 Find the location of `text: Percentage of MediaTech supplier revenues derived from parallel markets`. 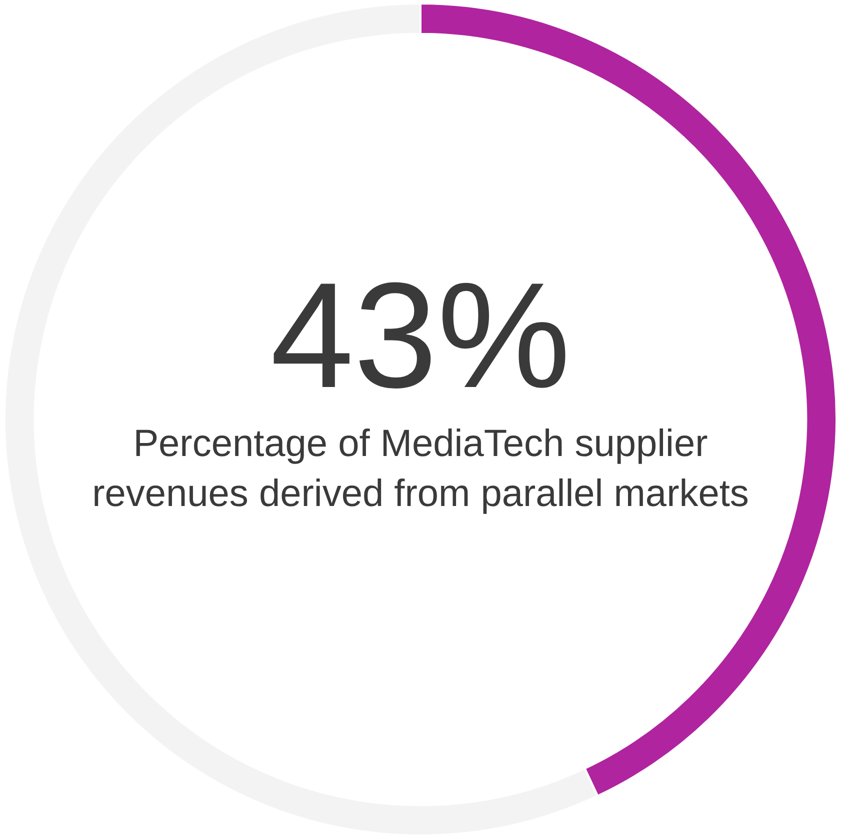

text: Percentage of MediaTech supplier revenues derived from parallel markets is located at coordinates (420, 469).